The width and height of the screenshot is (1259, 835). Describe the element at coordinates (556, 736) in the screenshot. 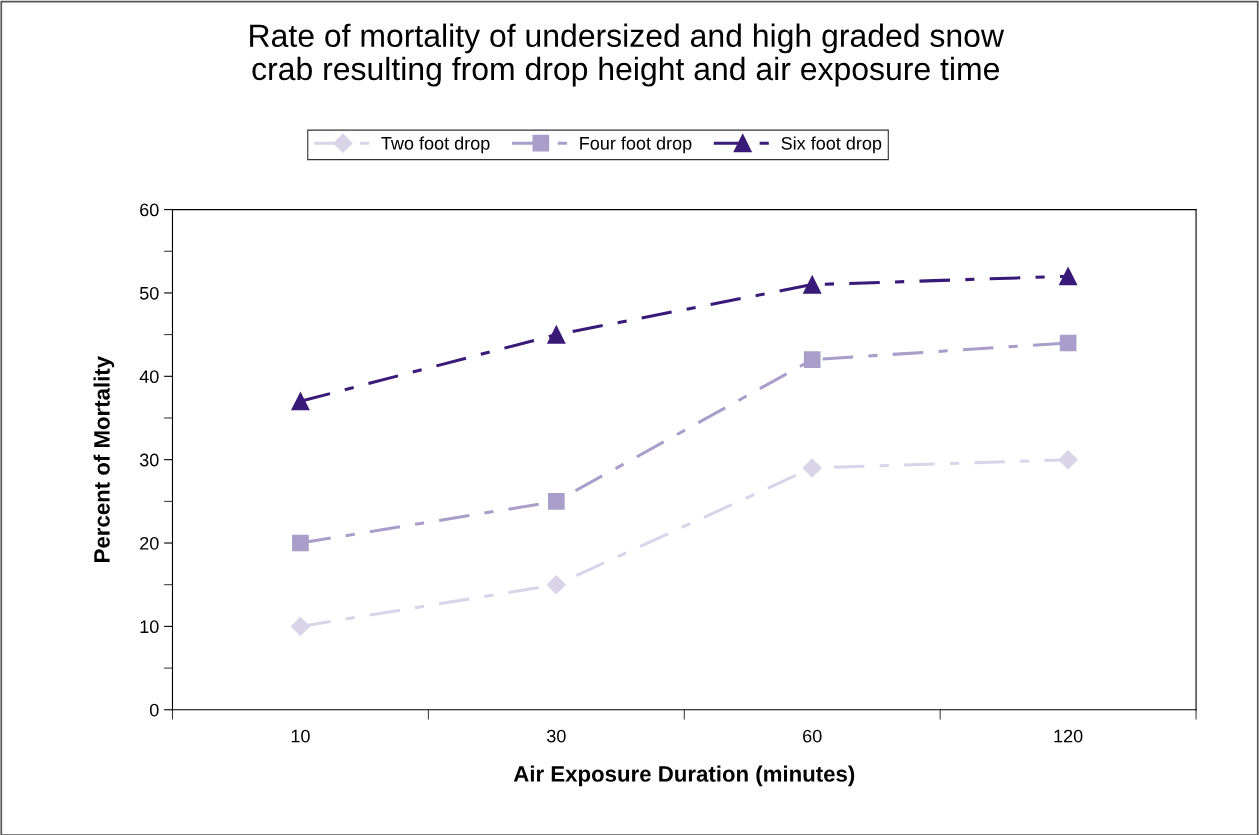

I see `x-tick-label: 30` at that location.